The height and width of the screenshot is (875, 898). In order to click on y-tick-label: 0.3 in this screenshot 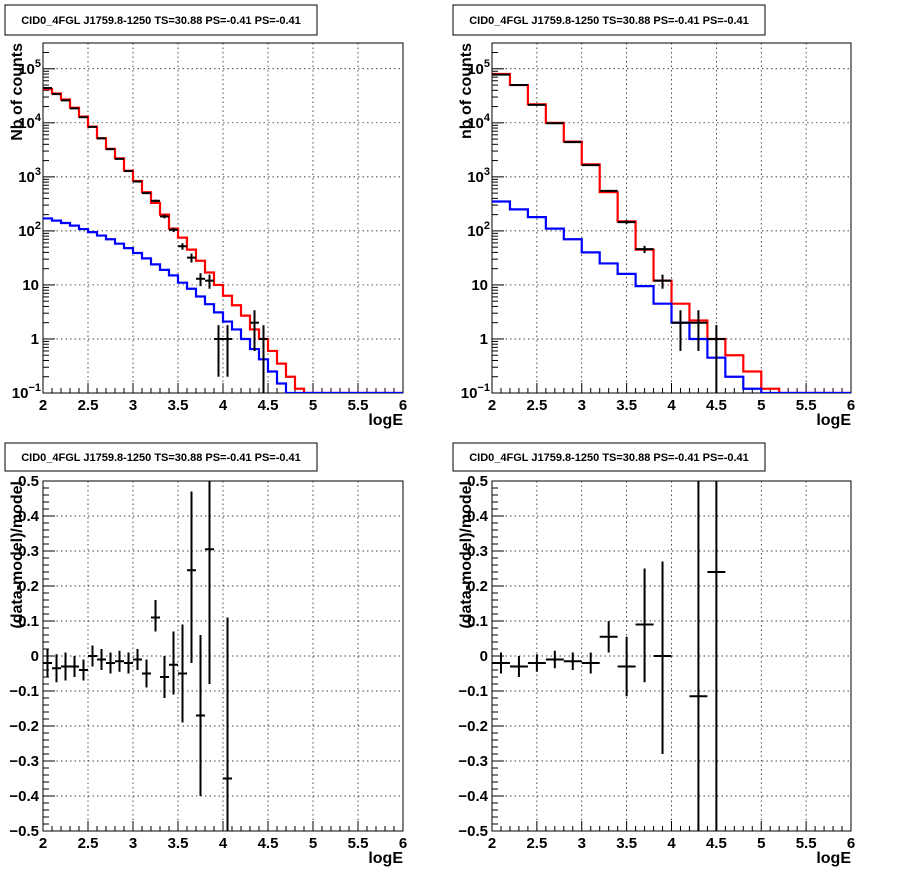, I will do `click(477, 551)`.